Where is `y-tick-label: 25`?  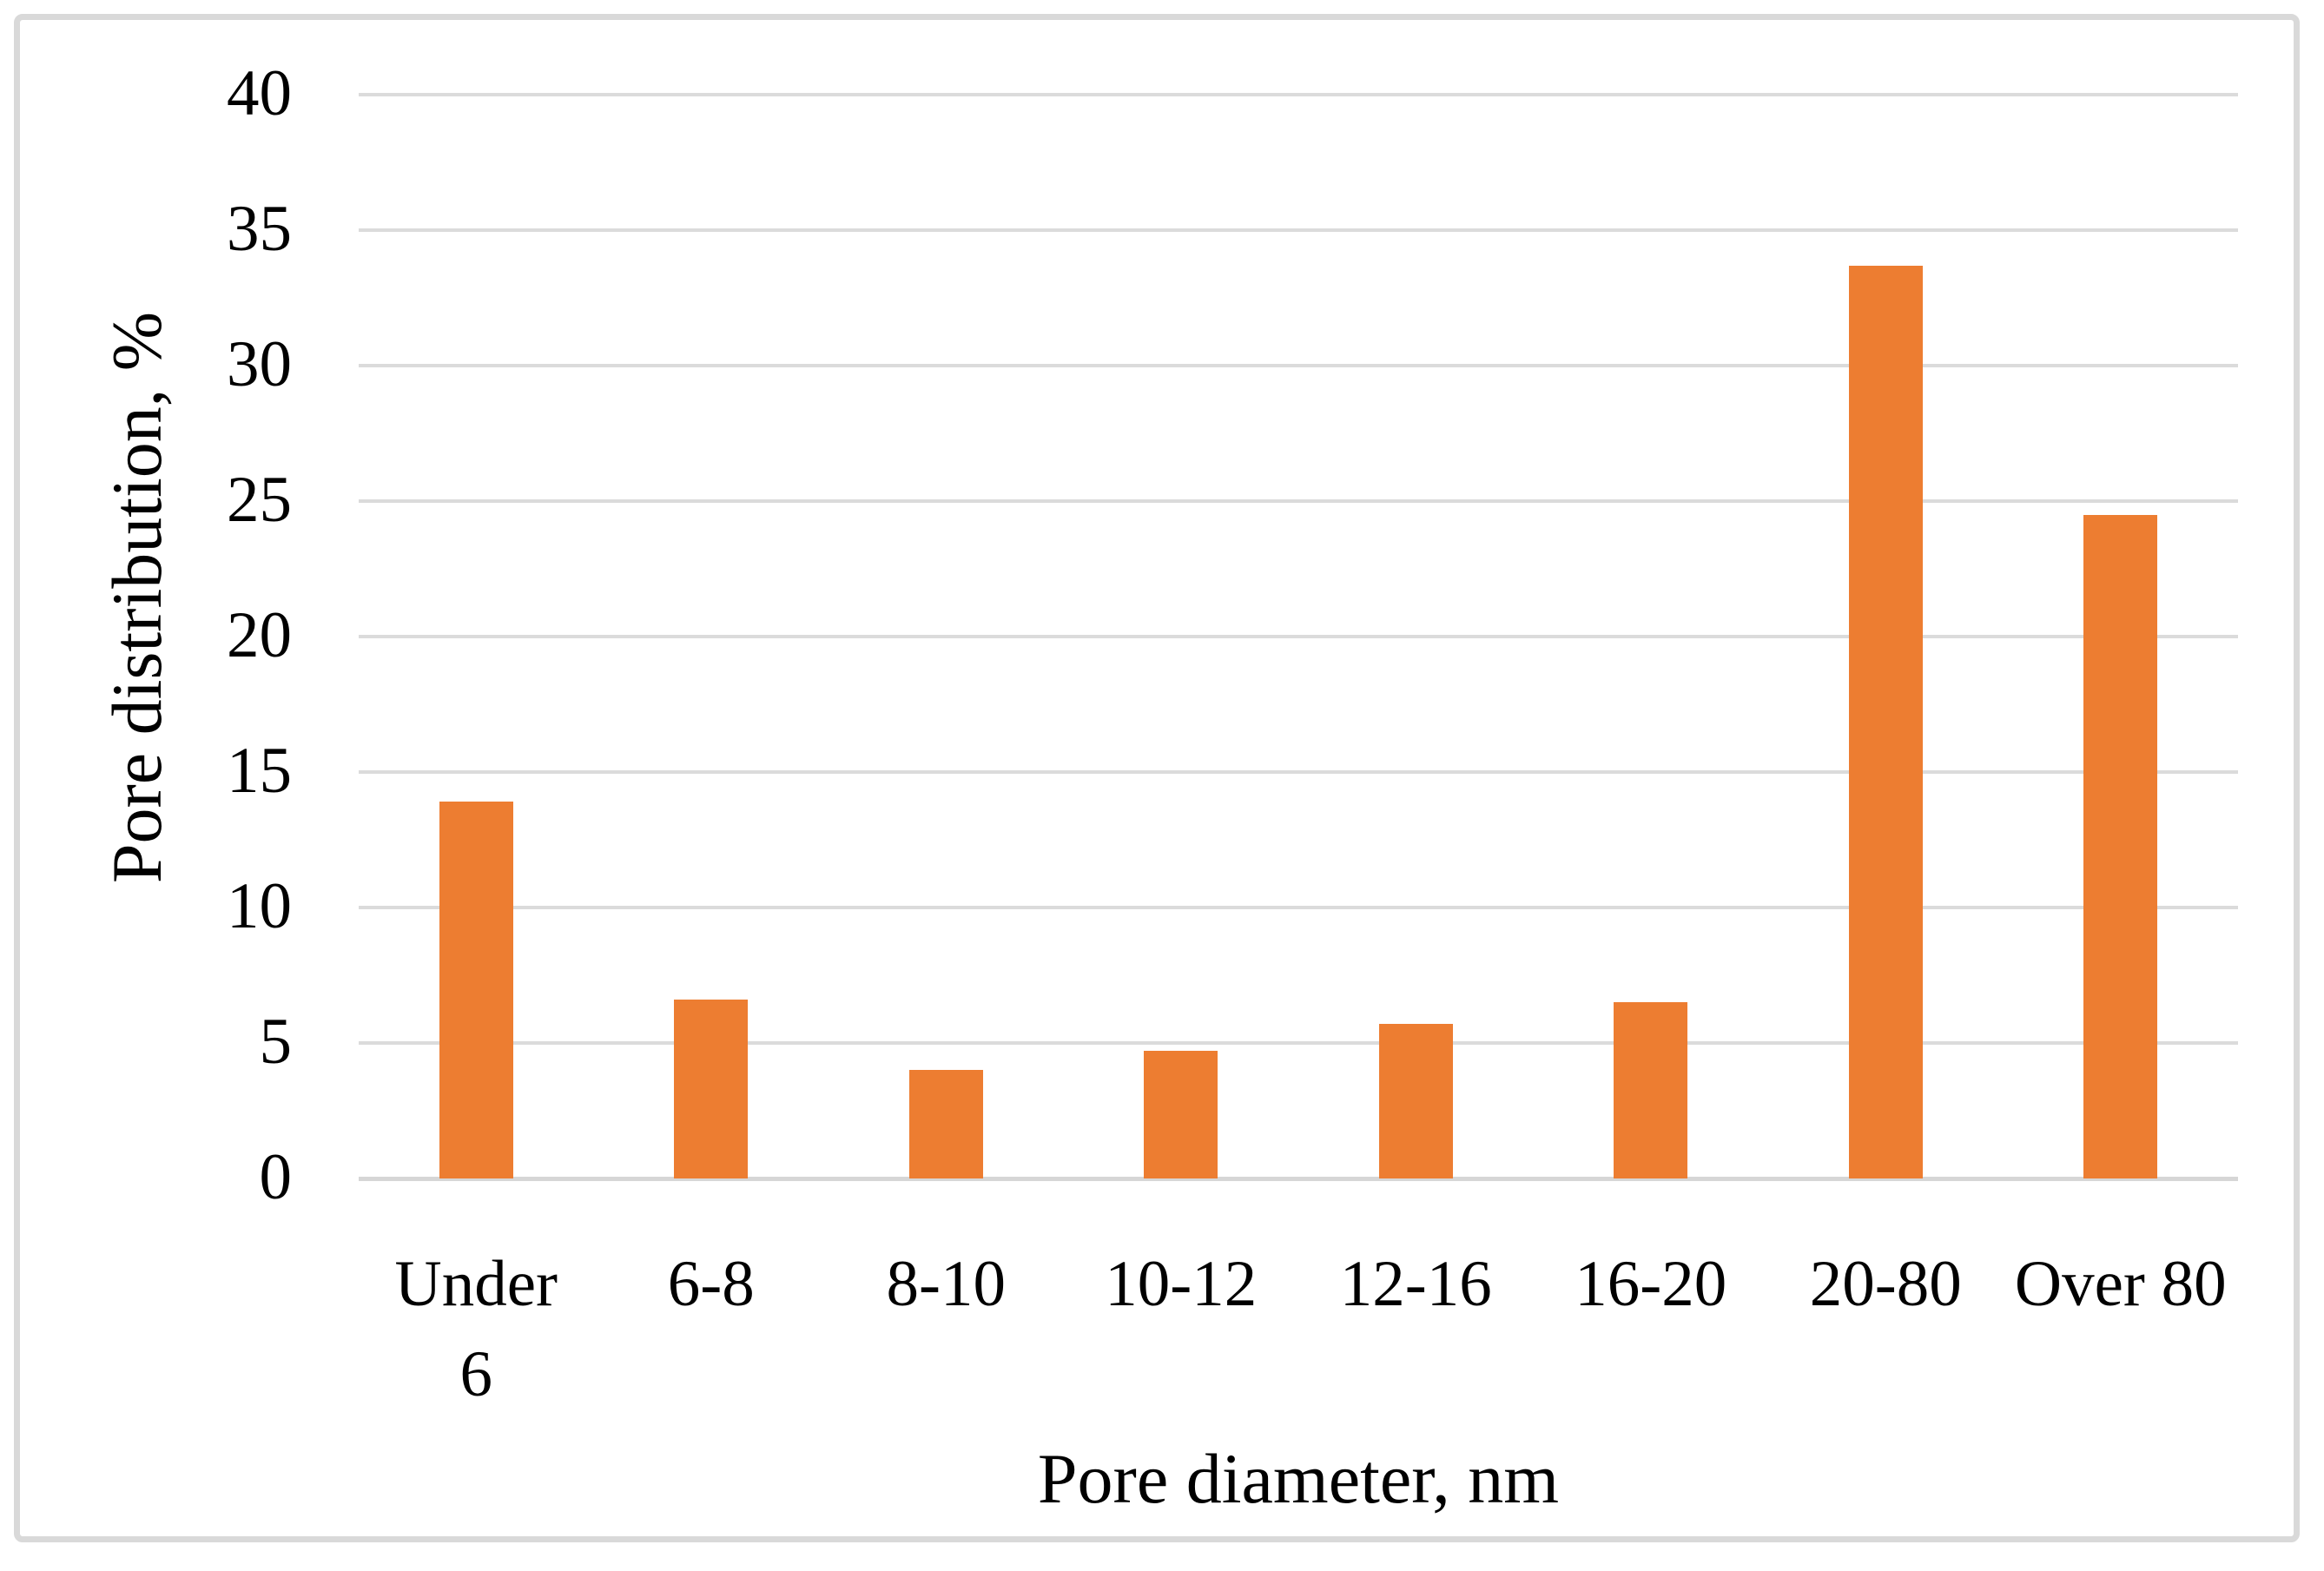
y-tick-label: 25 is located at coordinates (259, 500).